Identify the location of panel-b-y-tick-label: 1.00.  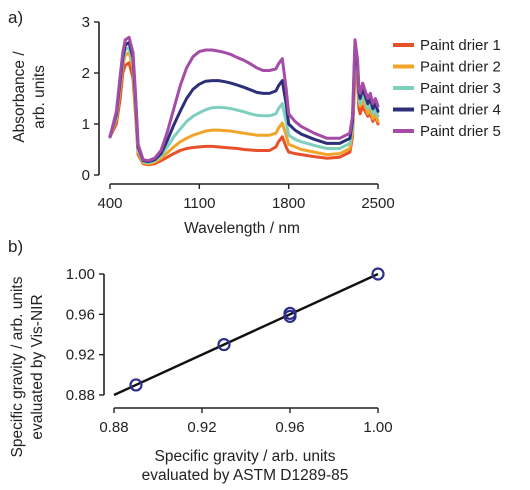
(80, 274).